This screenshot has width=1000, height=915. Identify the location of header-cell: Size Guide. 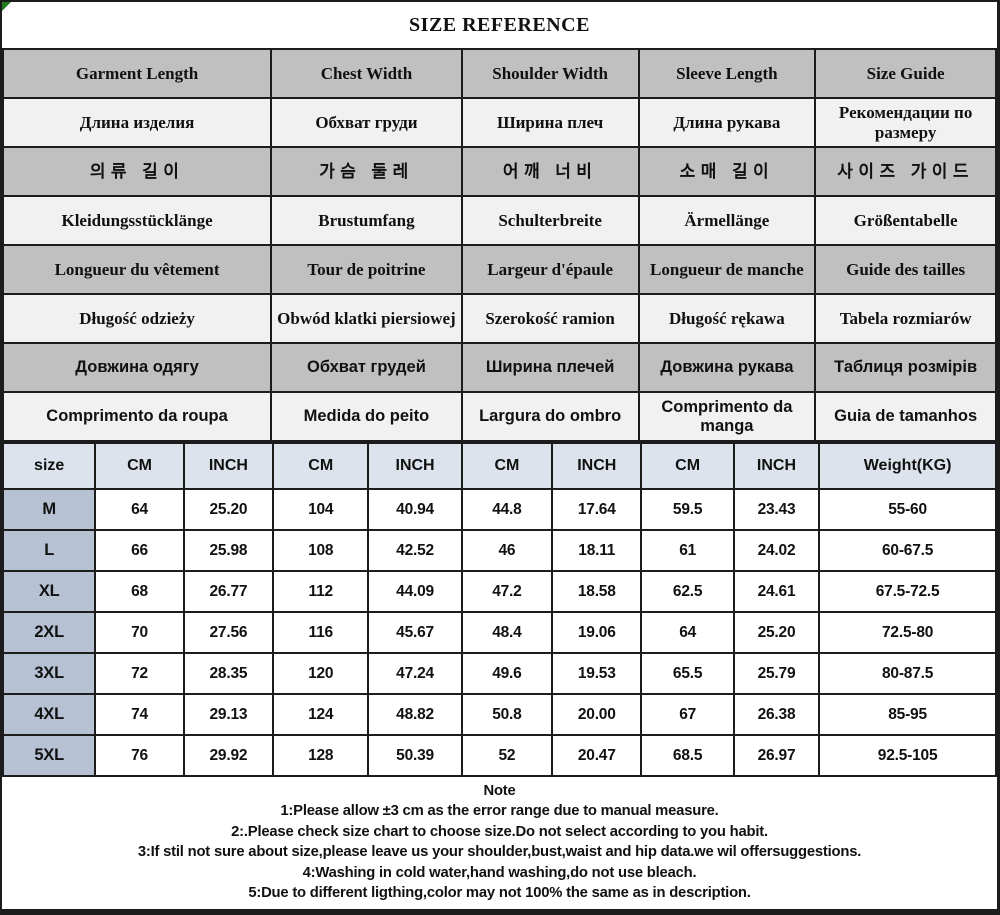
(905, 73).